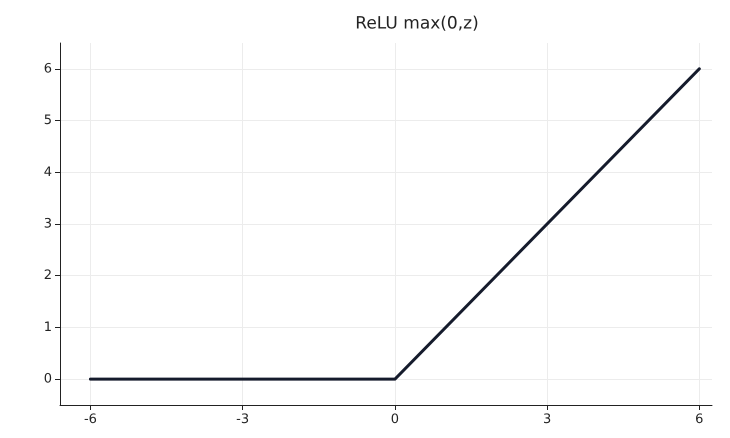  What do you see at coordinates (547, 419) in the screenshot?
I see `x-tick-label: 3` at bounding box center [547, 419].